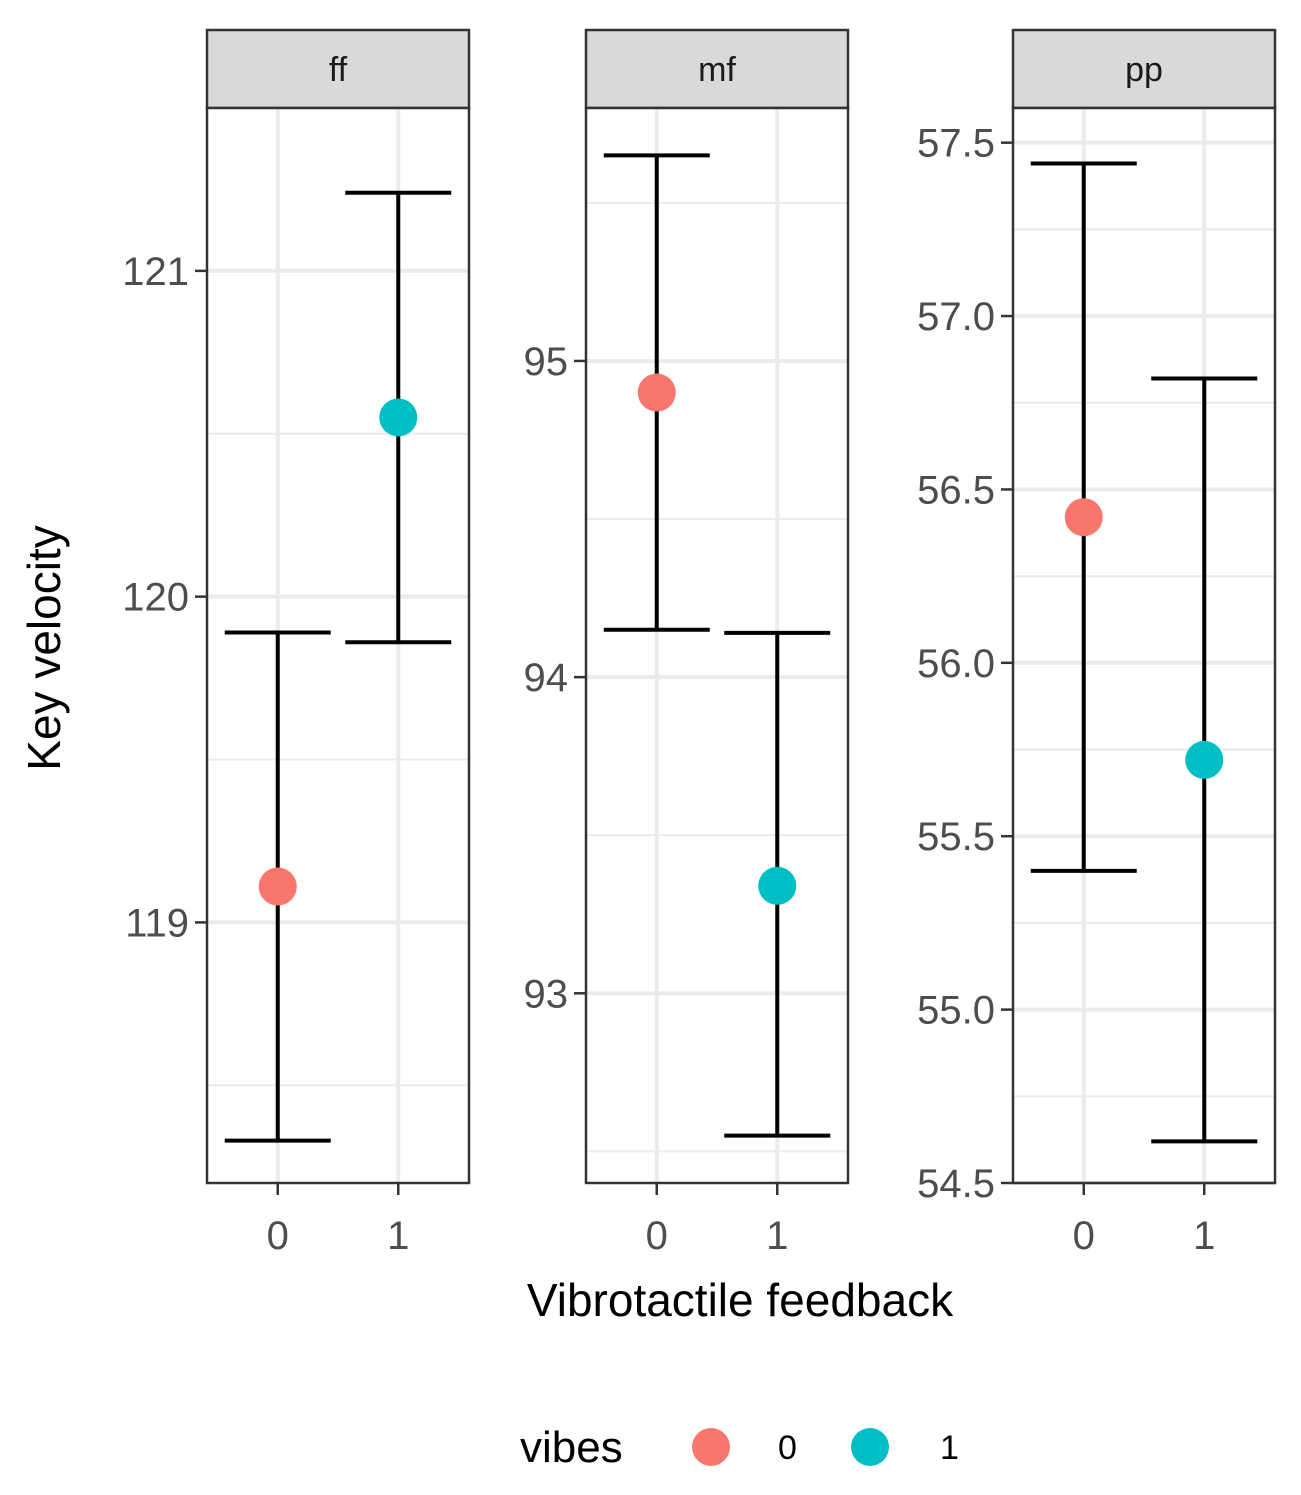 Image resolution: width=1301 pixels, height=1495 pixels. What do you see at coordinates (546, 362) in the screenshot?
I see `y-tick-label: 95` at bounding box center [546, 362].